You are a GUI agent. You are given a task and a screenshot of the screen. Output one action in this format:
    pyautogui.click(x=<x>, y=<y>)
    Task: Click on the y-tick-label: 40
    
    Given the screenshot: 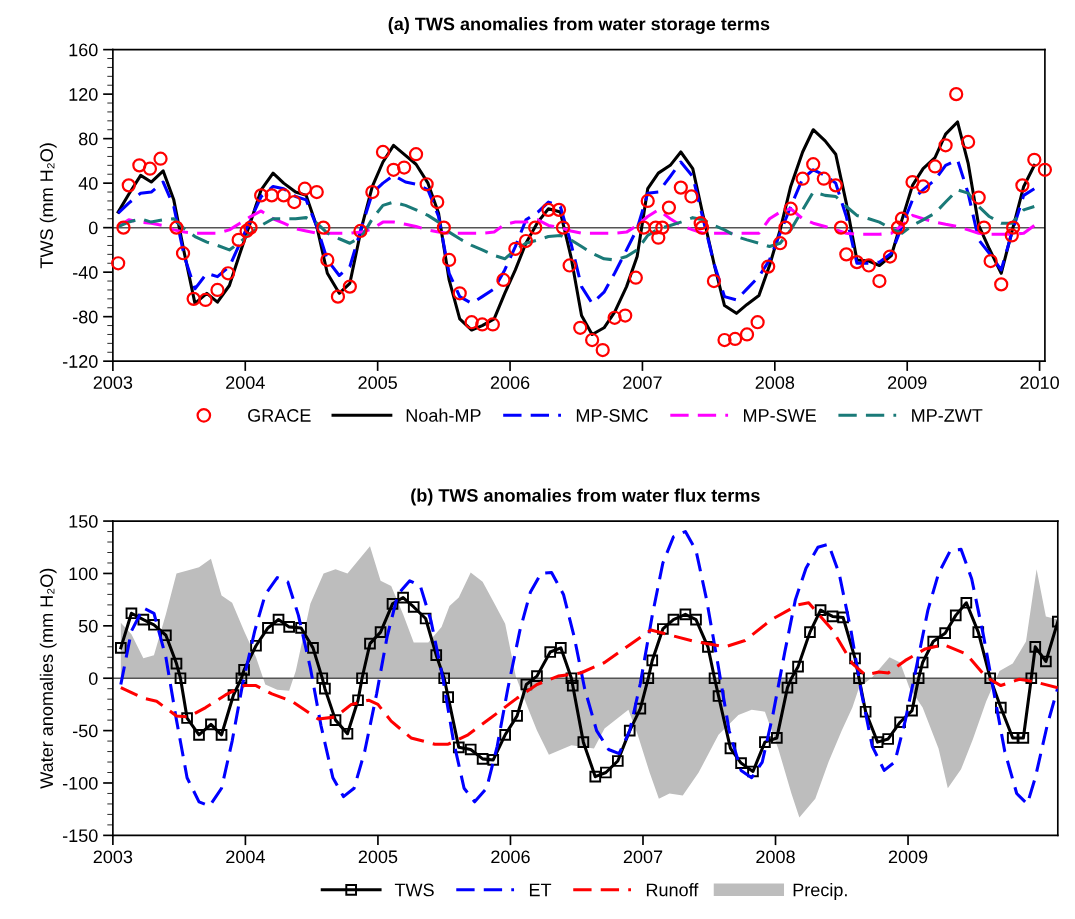 What is the action you would take?
    pyautogui.click(x=88, y=183)
    